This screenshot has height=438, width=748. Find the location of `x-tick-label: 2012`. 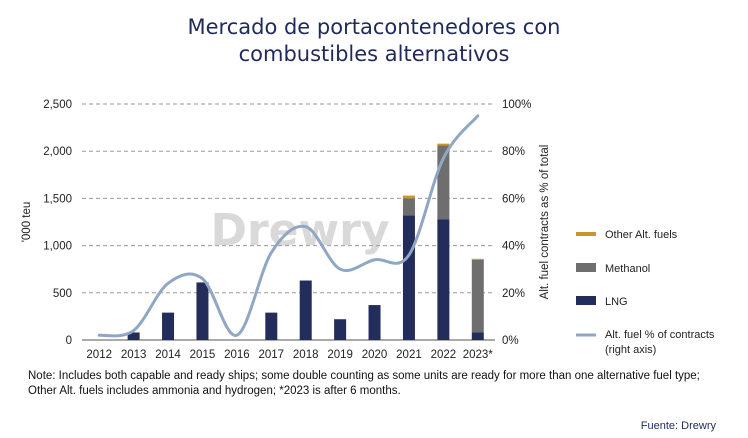

x-tick-label: 2012 is located at coordinates (99, 355).